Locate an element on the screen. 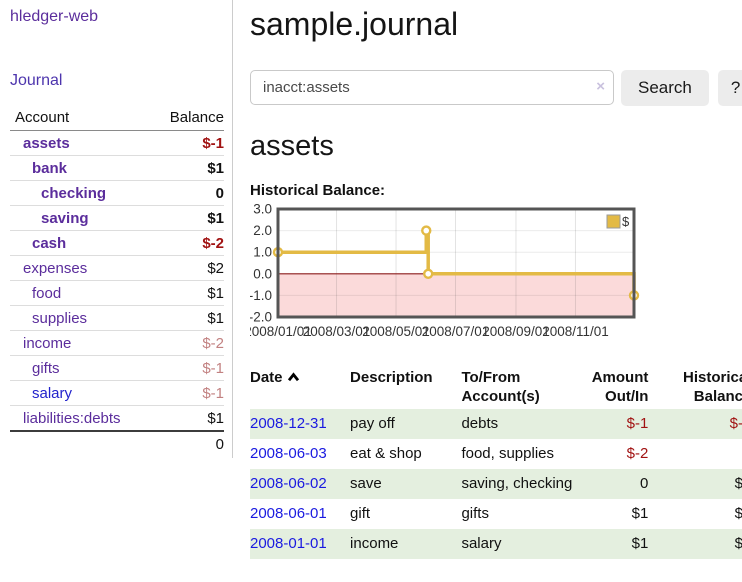 The image size is (742, 582). description-cell: eat & shop is located at coordinates (386, 453).